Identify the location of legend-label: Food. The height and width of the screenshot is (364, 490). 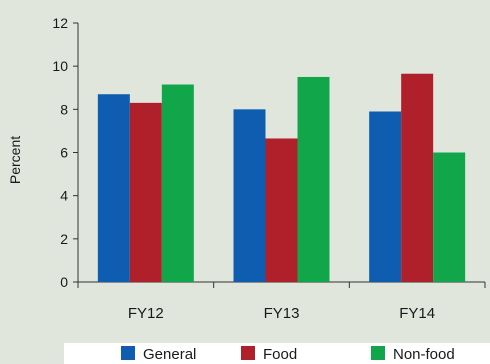
(280, 354).